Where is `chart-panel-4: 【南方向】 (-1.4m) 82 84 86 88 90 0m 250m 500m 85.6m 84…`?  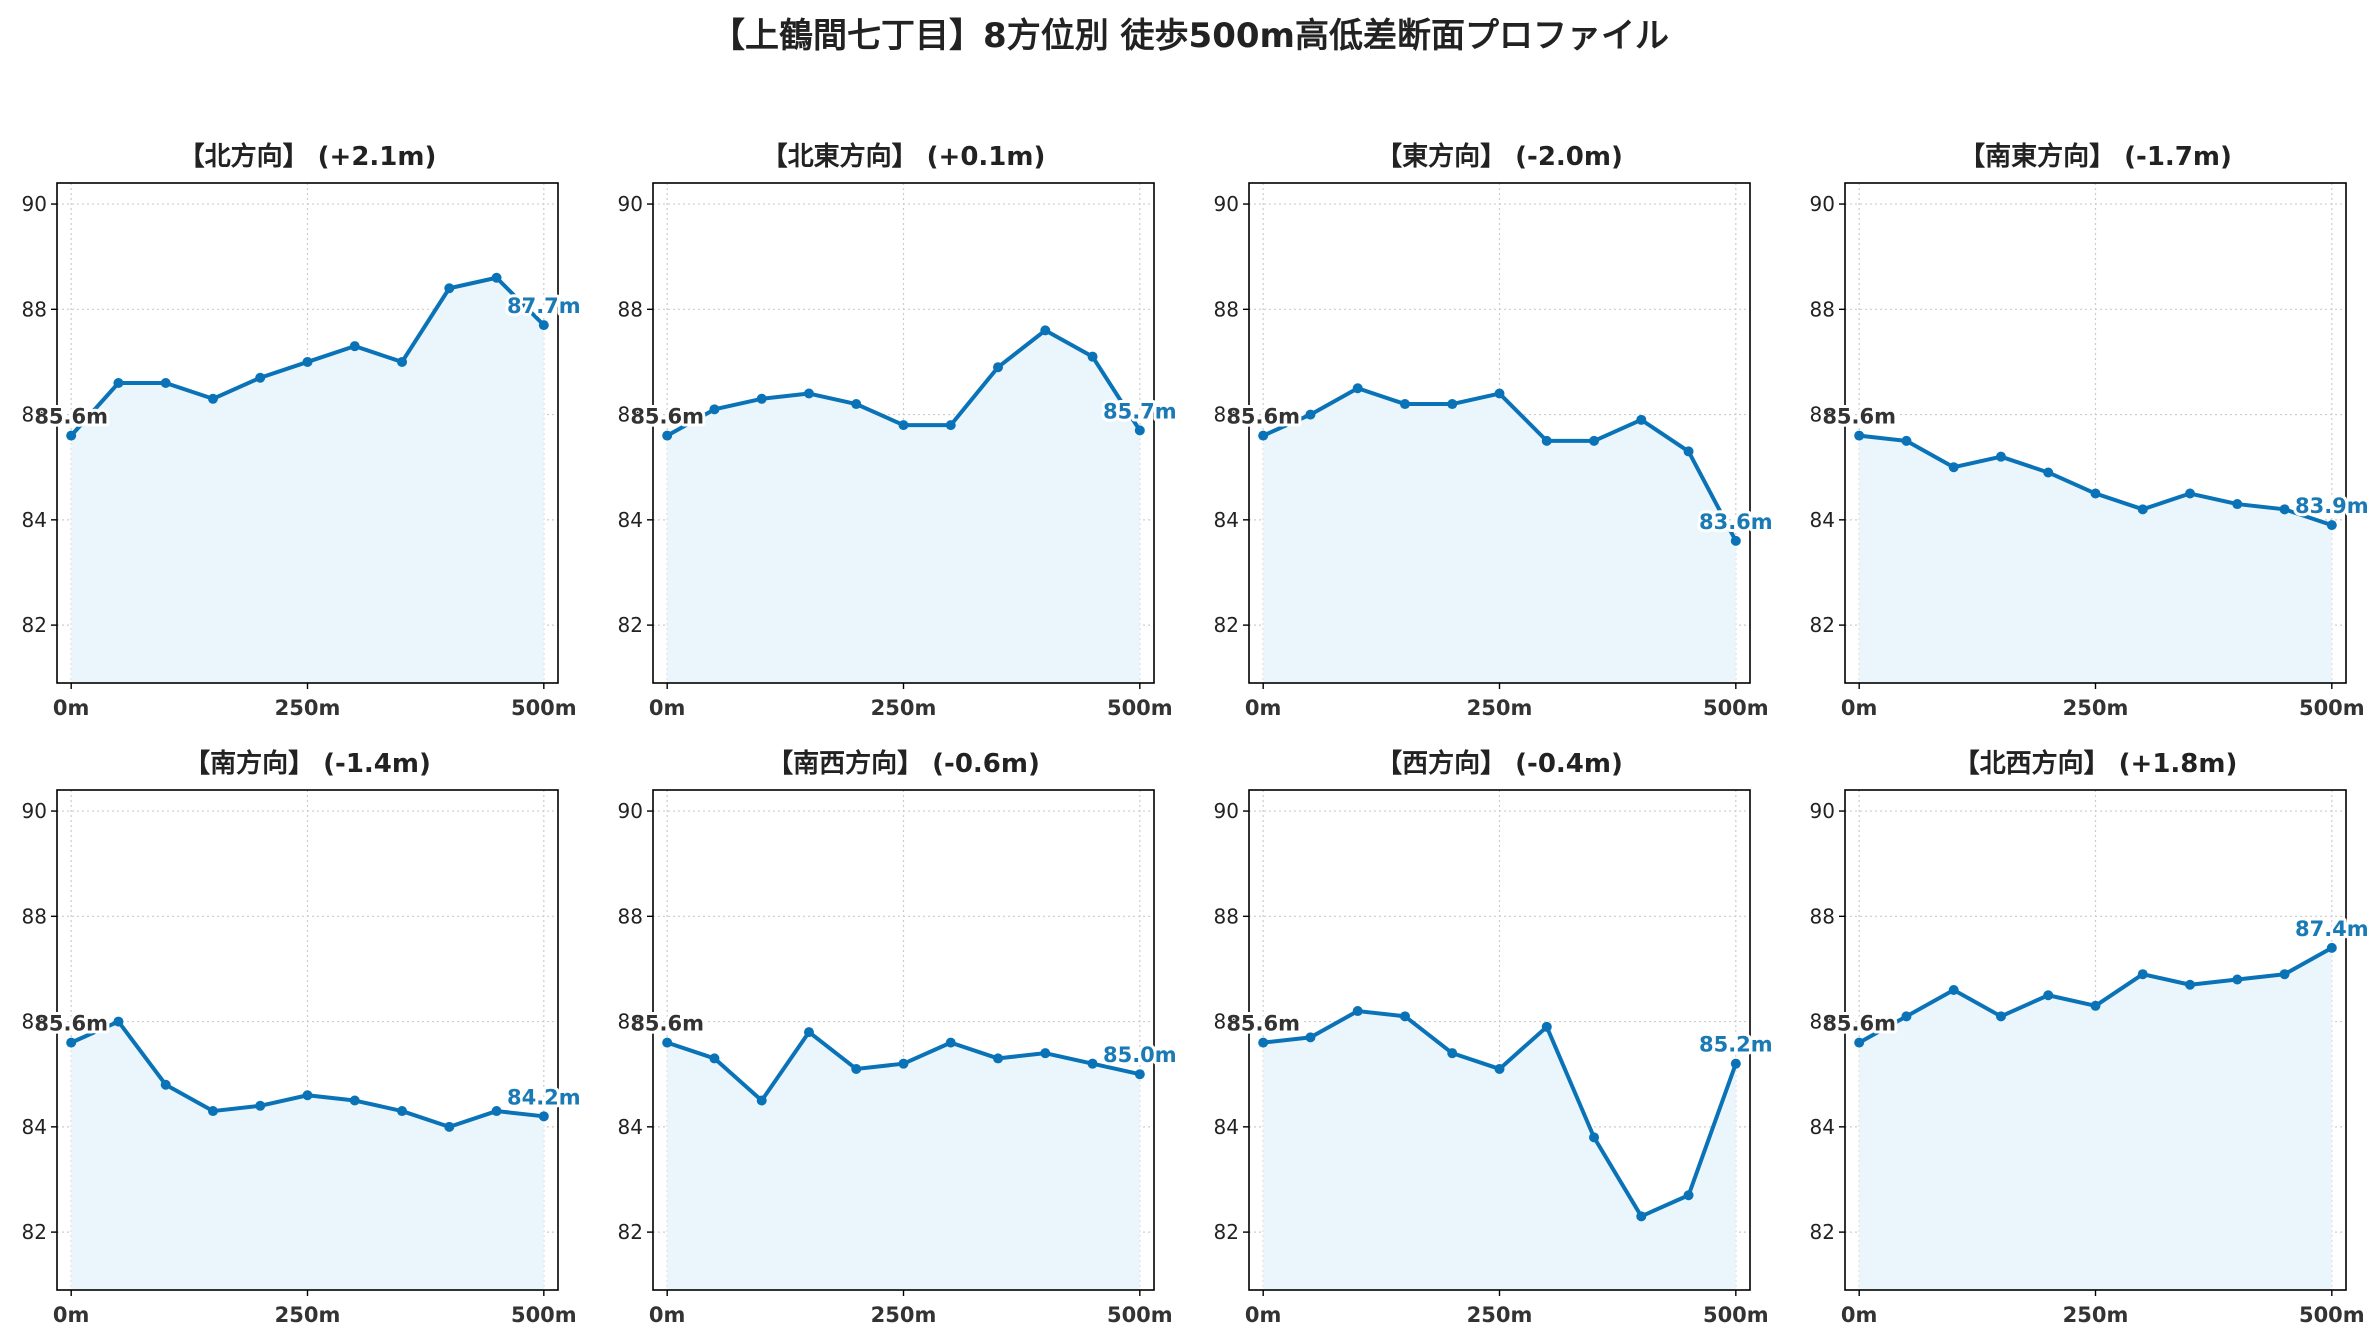 chart-panel-4: 【南方向】 (-1.4m) 82 84 86 88 90 0m 250m 500m 85.6m 84… is located at coordinates (303, 1037).